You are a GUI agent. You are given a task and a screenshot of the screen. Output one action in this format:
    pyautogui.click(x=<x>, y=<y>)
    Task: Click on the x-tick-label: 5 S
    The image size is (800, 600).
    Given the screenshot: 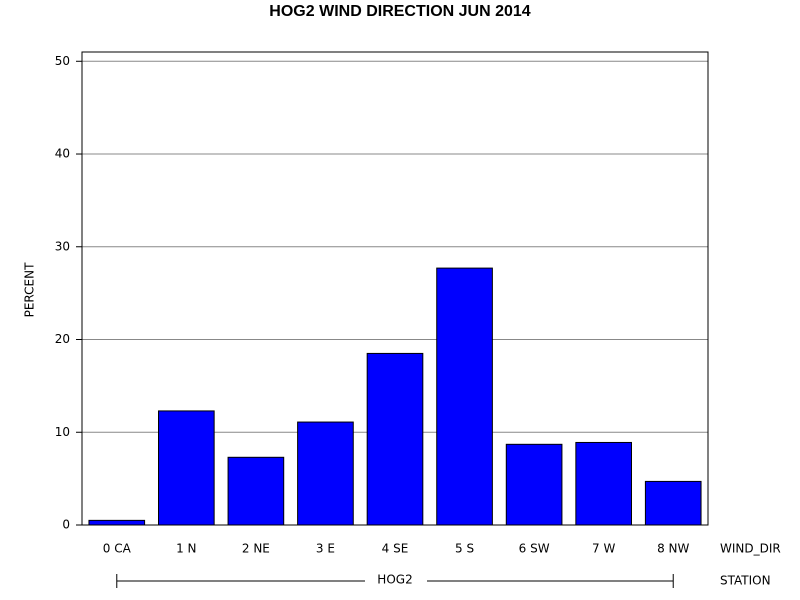 What is the action you would take?
    pyautogui.click(x=464, y=549)
    